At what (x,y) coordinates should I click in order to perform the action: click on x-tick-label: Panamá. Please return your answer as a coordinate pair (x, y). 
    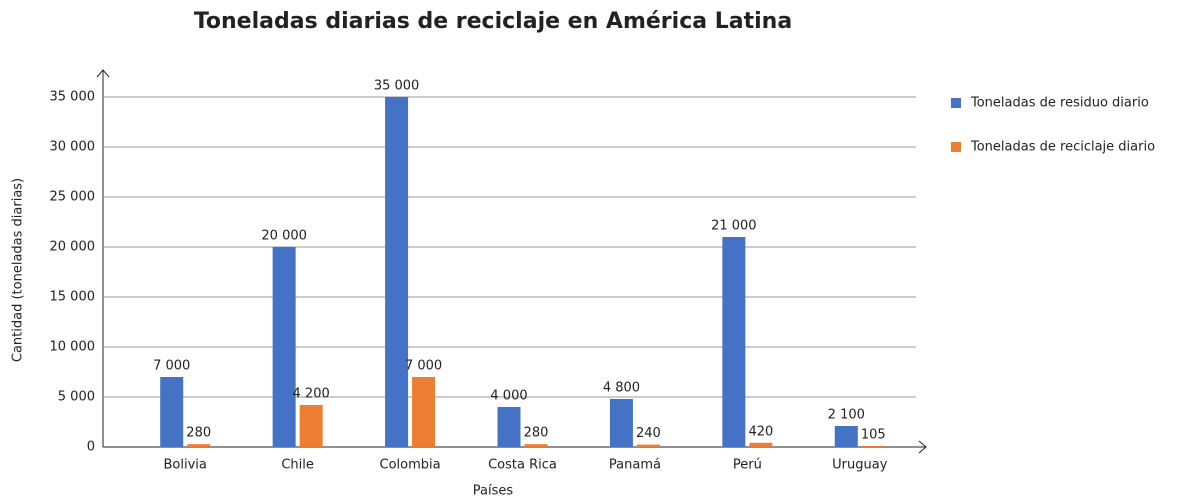
    Looking at the image, I should click on (635, 465).